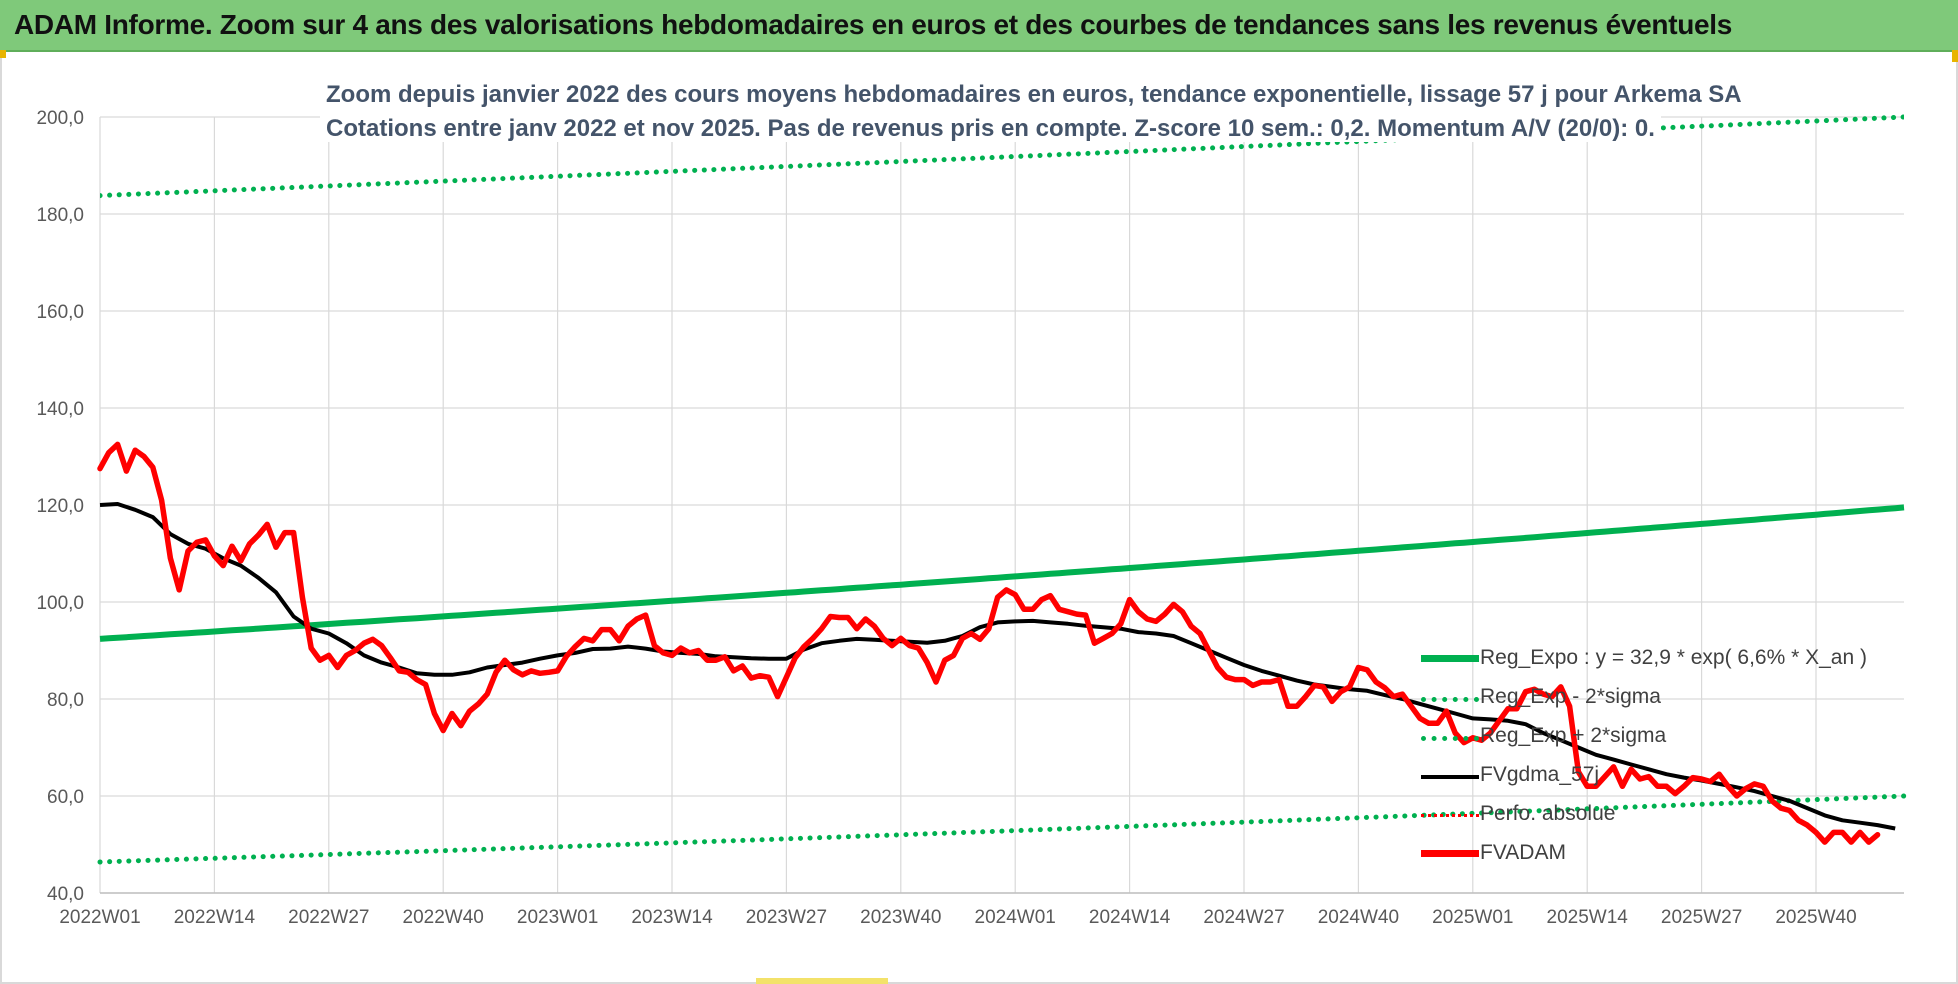  I want to click on corner-marker-left, so click(3, 54).